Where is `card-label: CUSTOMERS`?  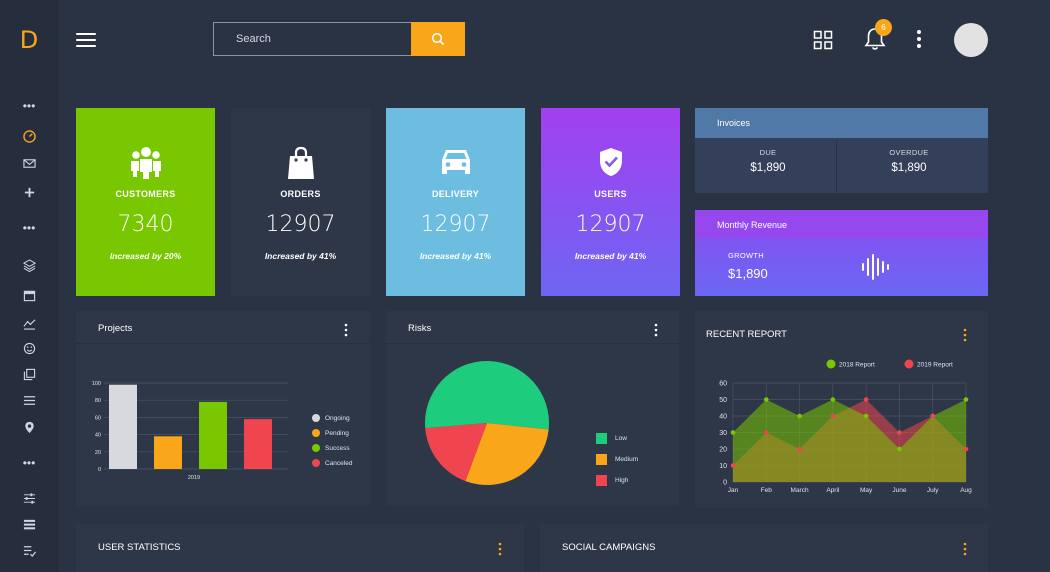 card-label: CUSTOMERS is located at coordinates (145, 194).